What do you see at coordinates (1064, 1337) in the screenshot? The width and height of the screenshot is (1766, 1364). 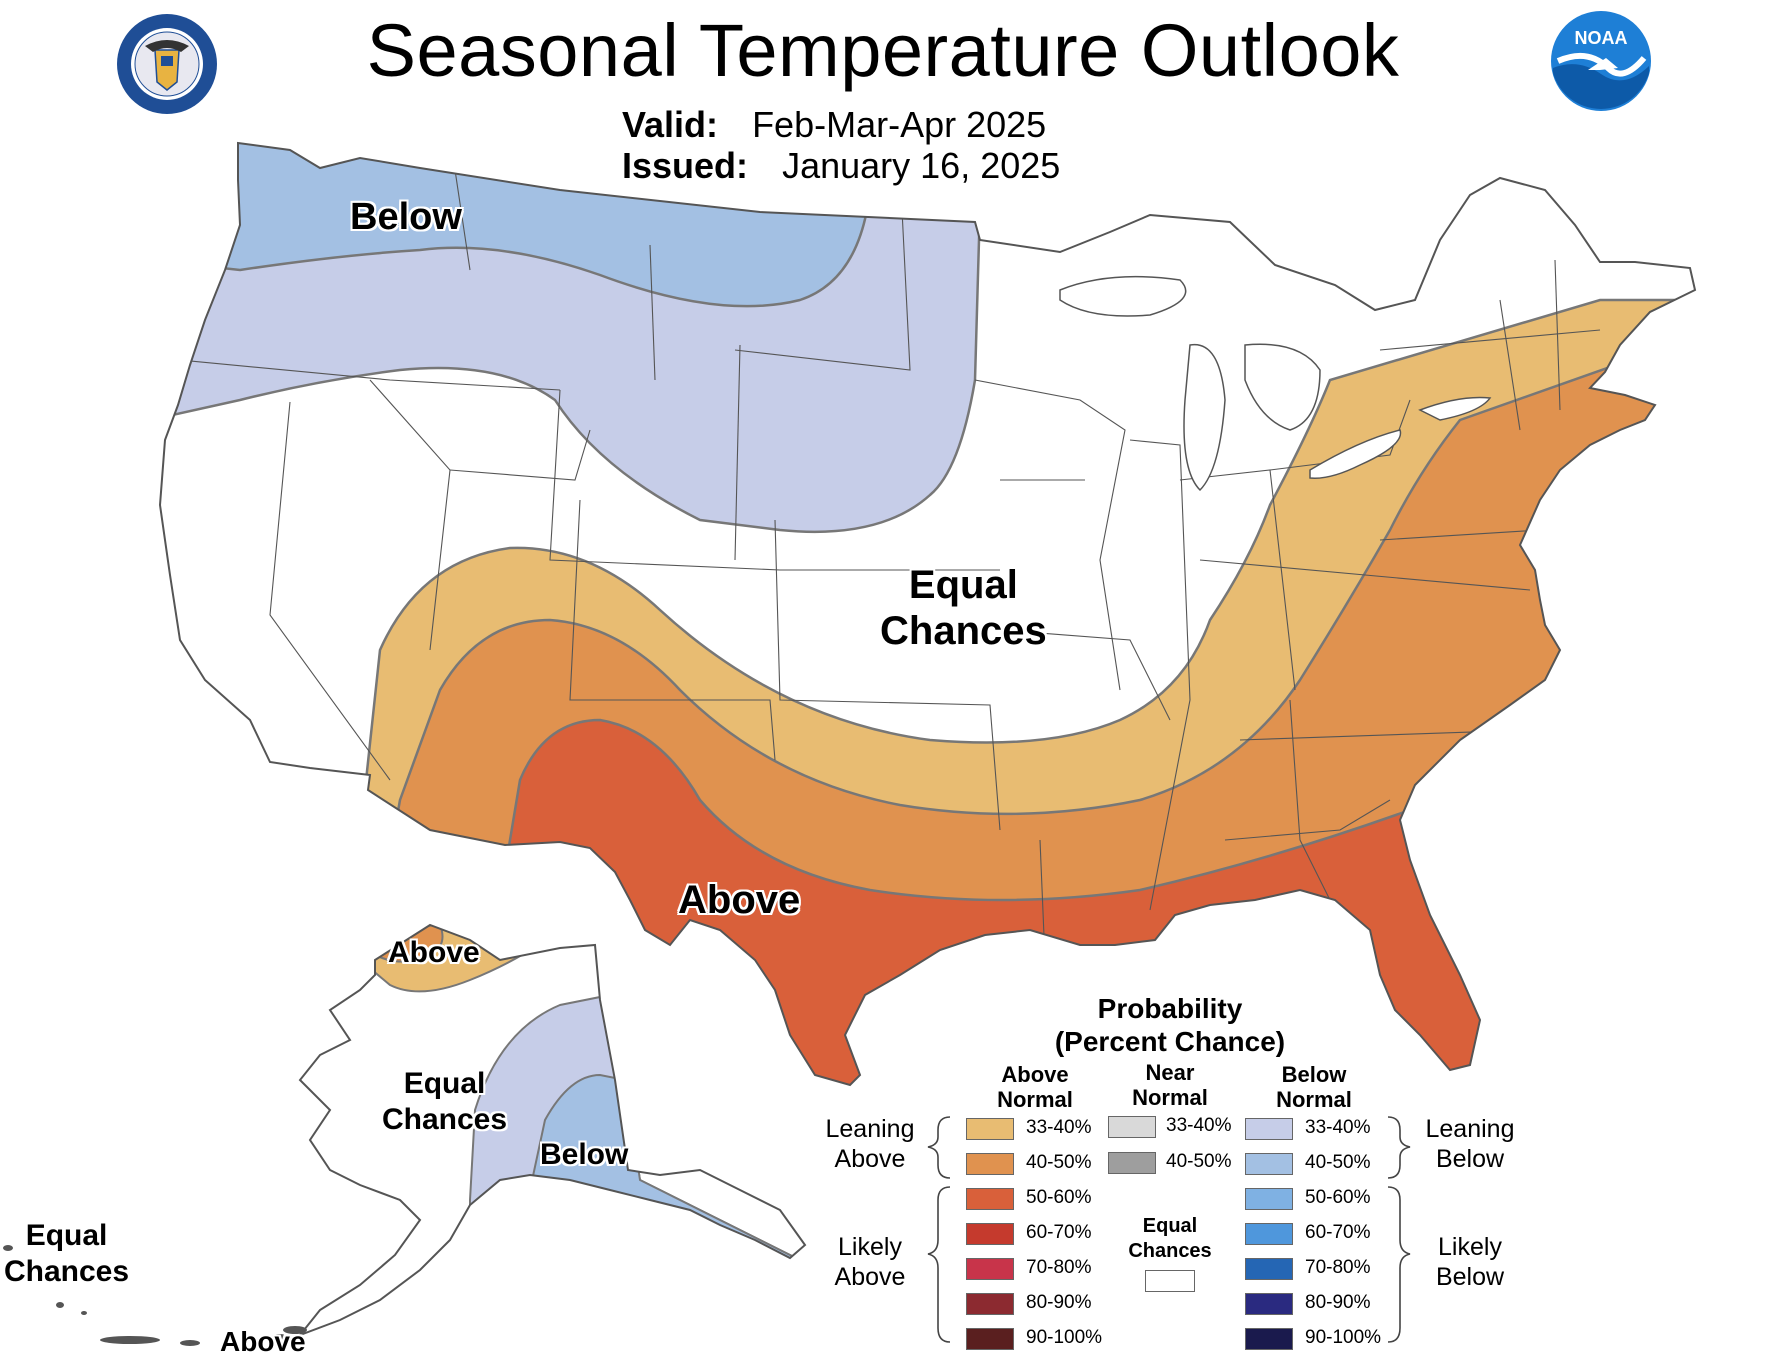 I see `above-normal-label: 90-100%` at bounding box center [1064, 1337].